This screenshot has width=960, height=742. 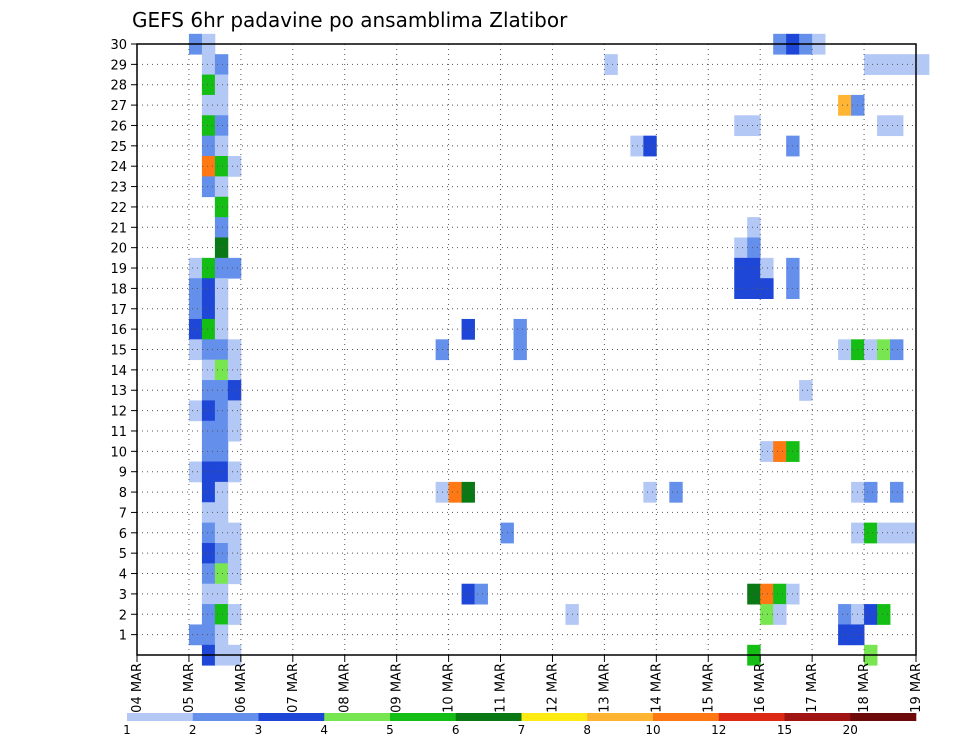 What do you see at coordinates (123, 513) in the screenshot?
I see `y-tick-label: 7` at bounding box center [123, 513].